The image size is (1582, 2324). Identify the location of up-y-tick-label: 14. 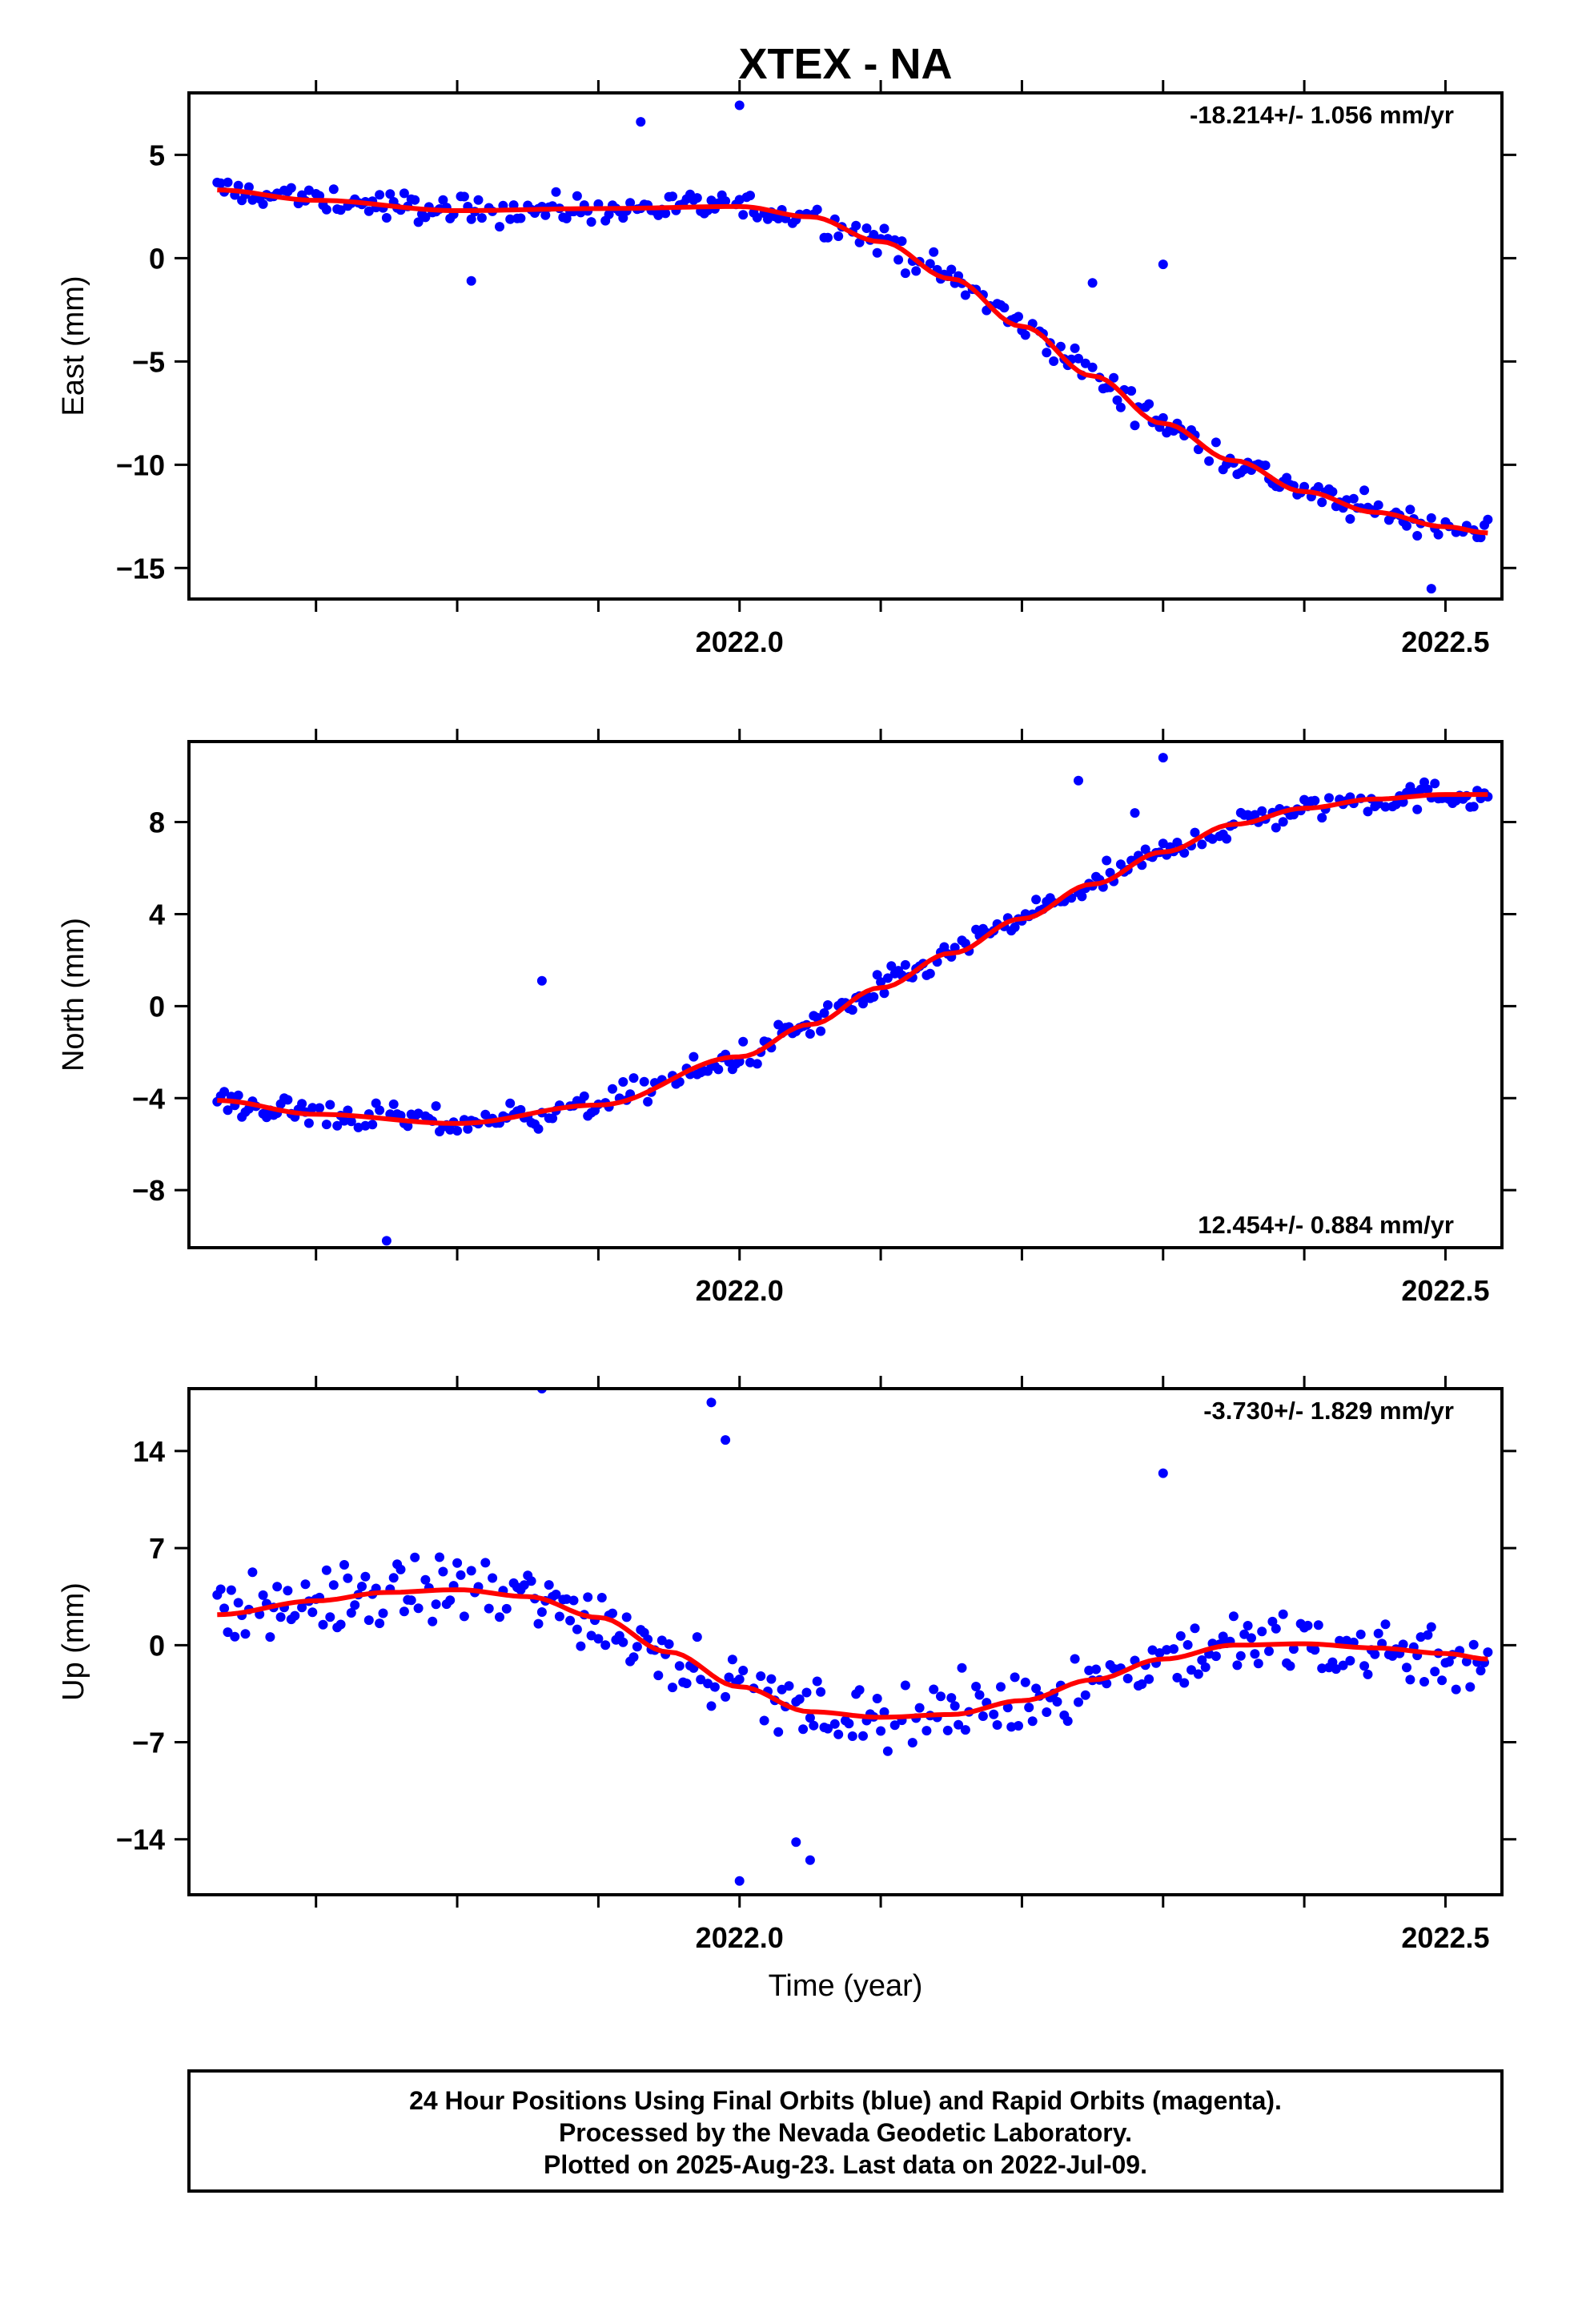
(149, 1451).